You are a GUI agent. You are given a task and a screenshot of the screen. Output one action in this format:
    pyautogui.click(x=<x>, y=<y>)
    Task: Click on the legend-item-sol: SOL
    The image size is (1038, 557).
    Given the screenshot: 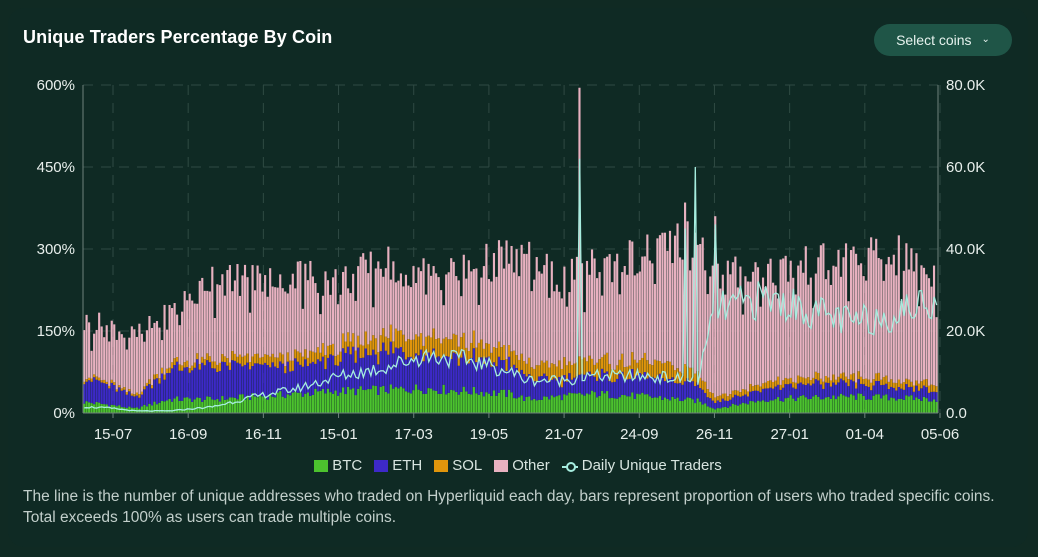 What is the action you would take?
    pyautogui.click(x=458, y=465)
    